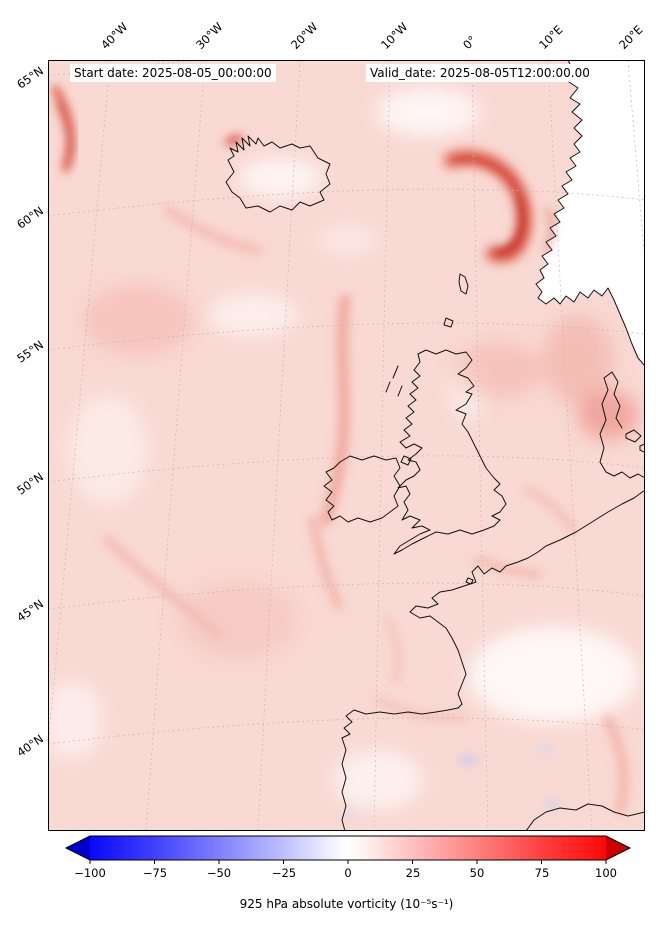  Describe the element at coordinates (413, 873) in the screenshot. I see `colorbar-tick-25: 25` at that location.